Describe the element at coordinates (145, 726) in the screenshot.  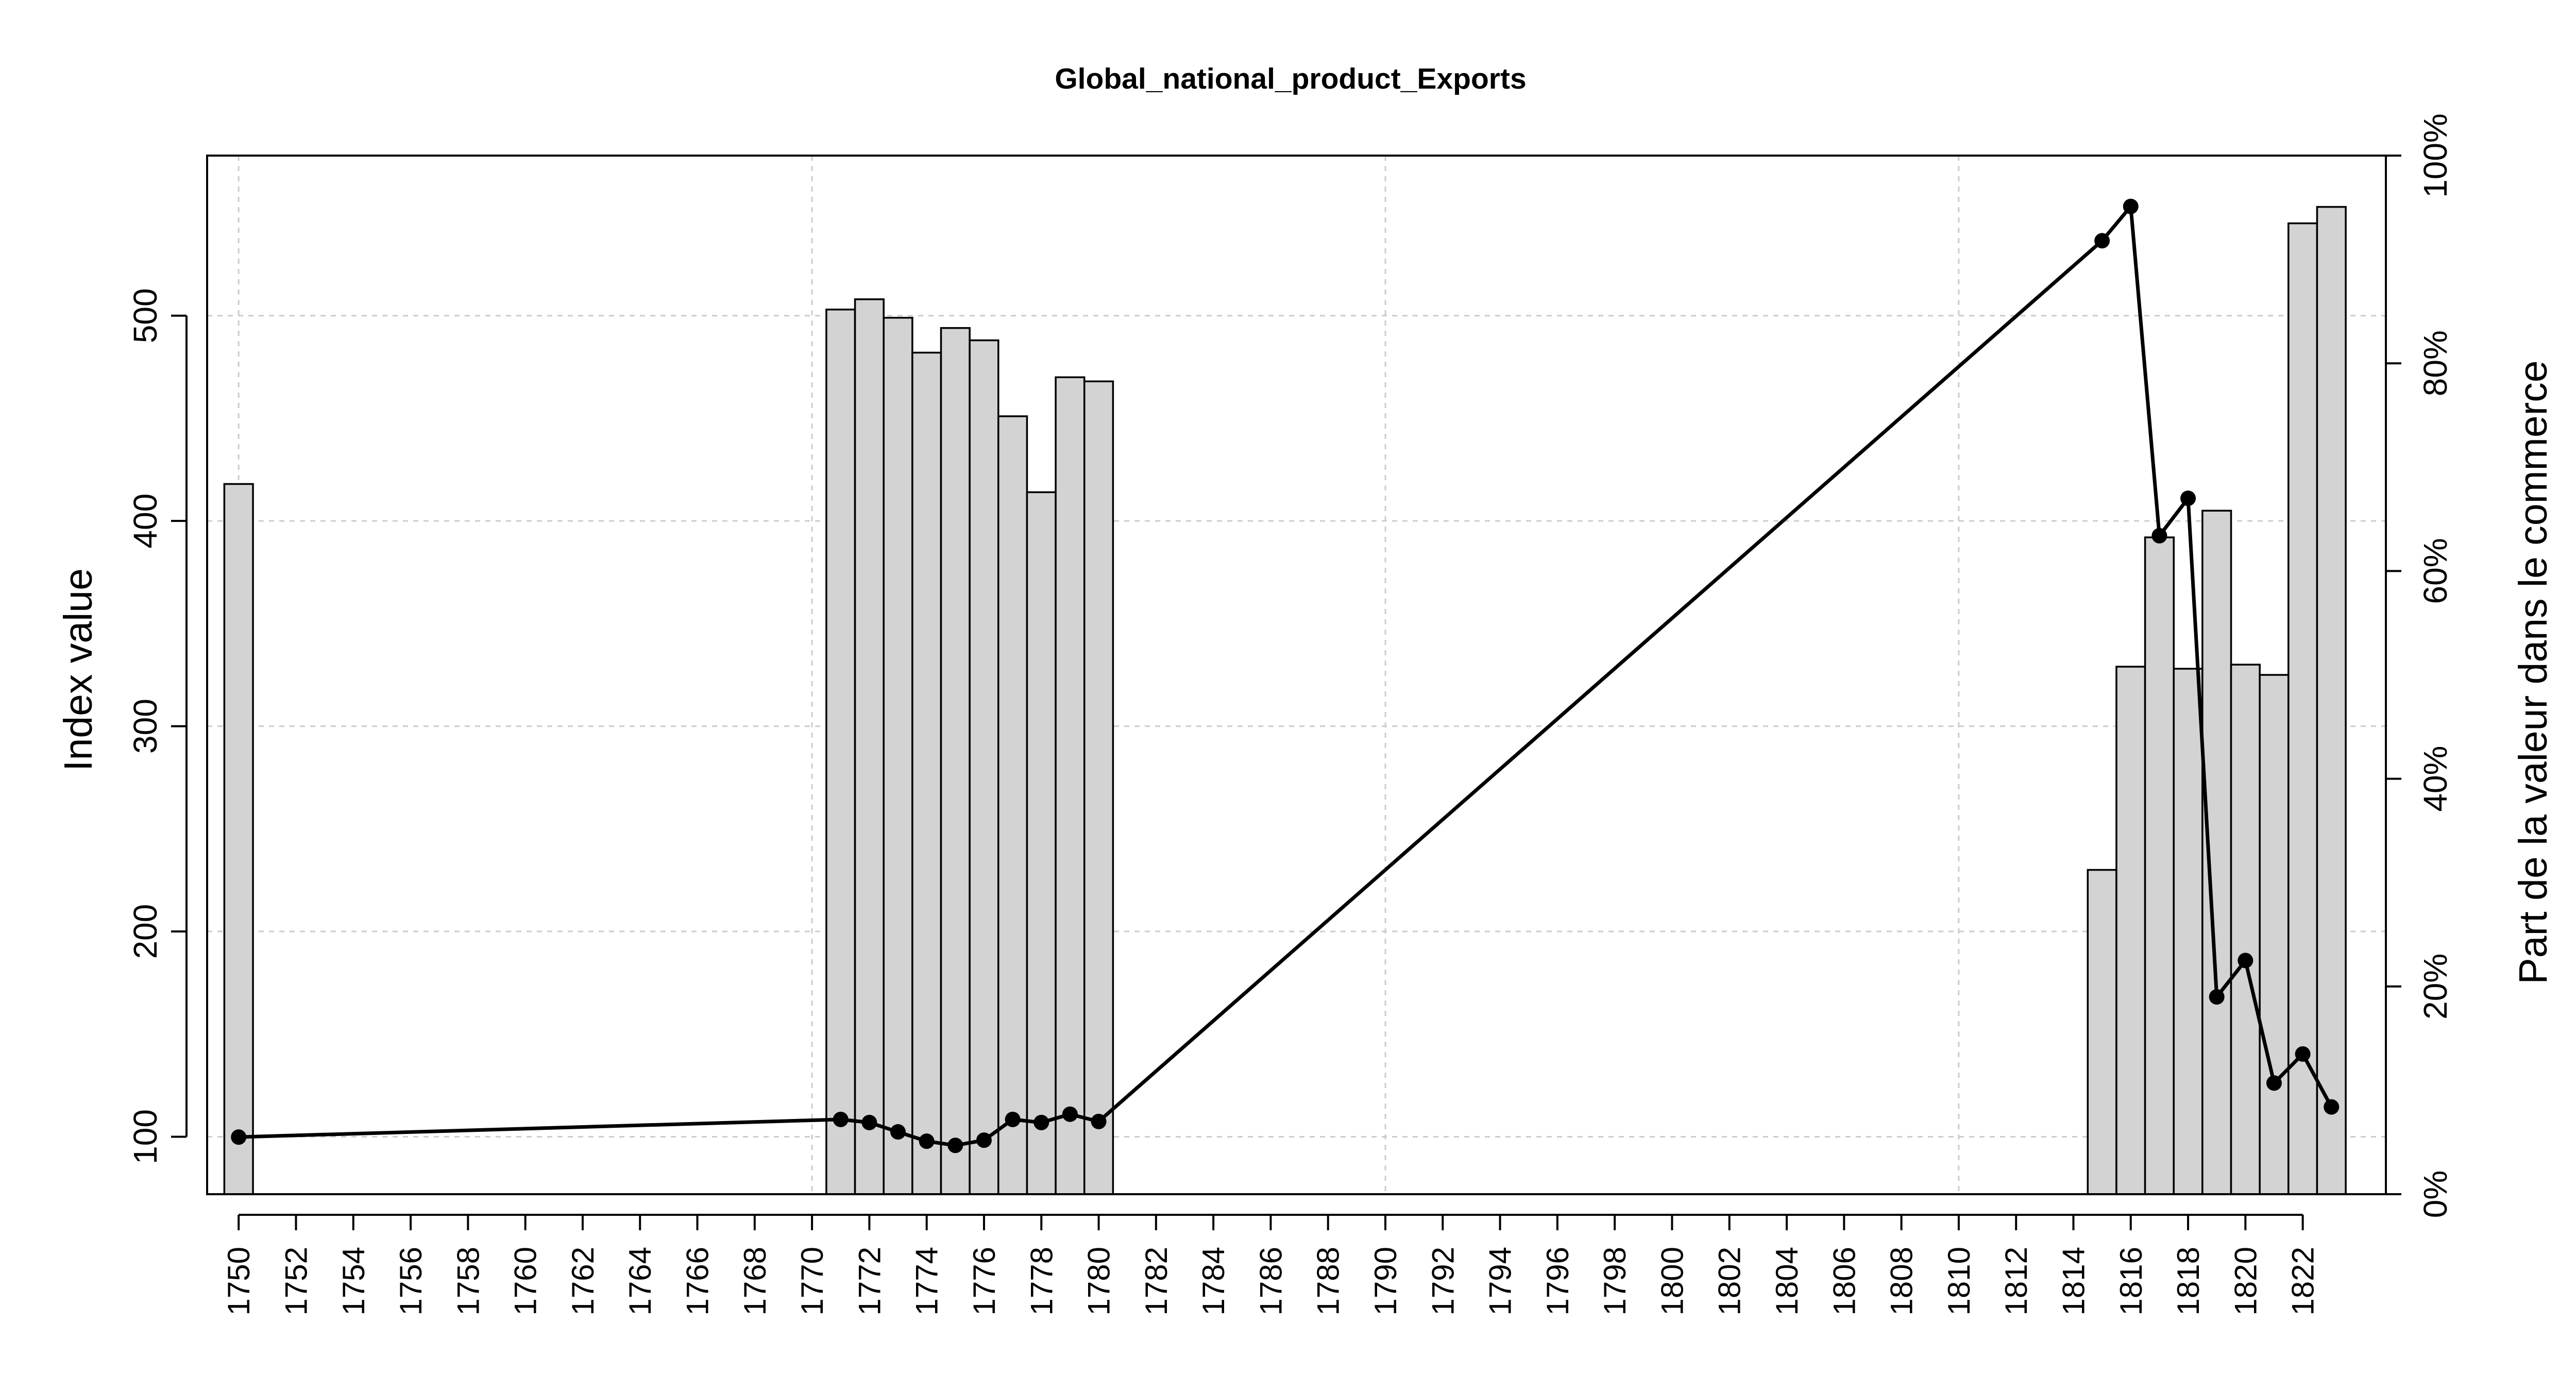
I see `y-tick-label: 300` at that location.